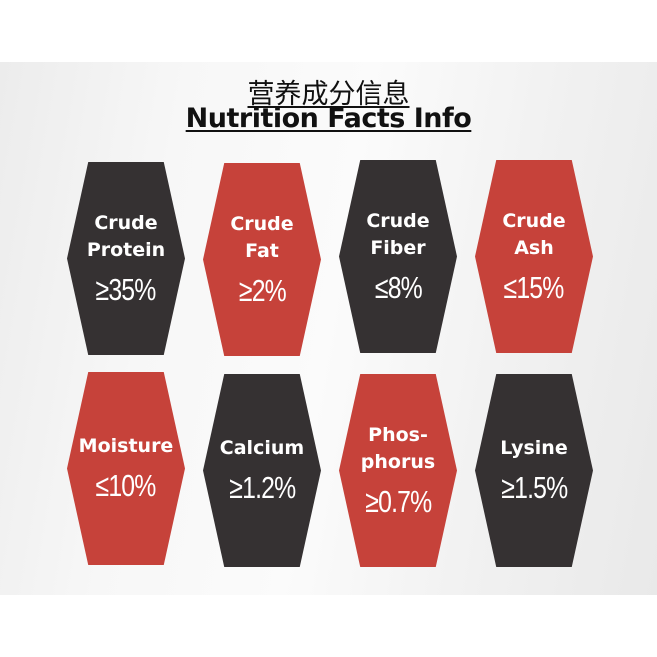 The width and height of the screenshot is (657, 657). I want to click on nutrient-calcium: Calcium ≥1.2%, so click(262, 470).